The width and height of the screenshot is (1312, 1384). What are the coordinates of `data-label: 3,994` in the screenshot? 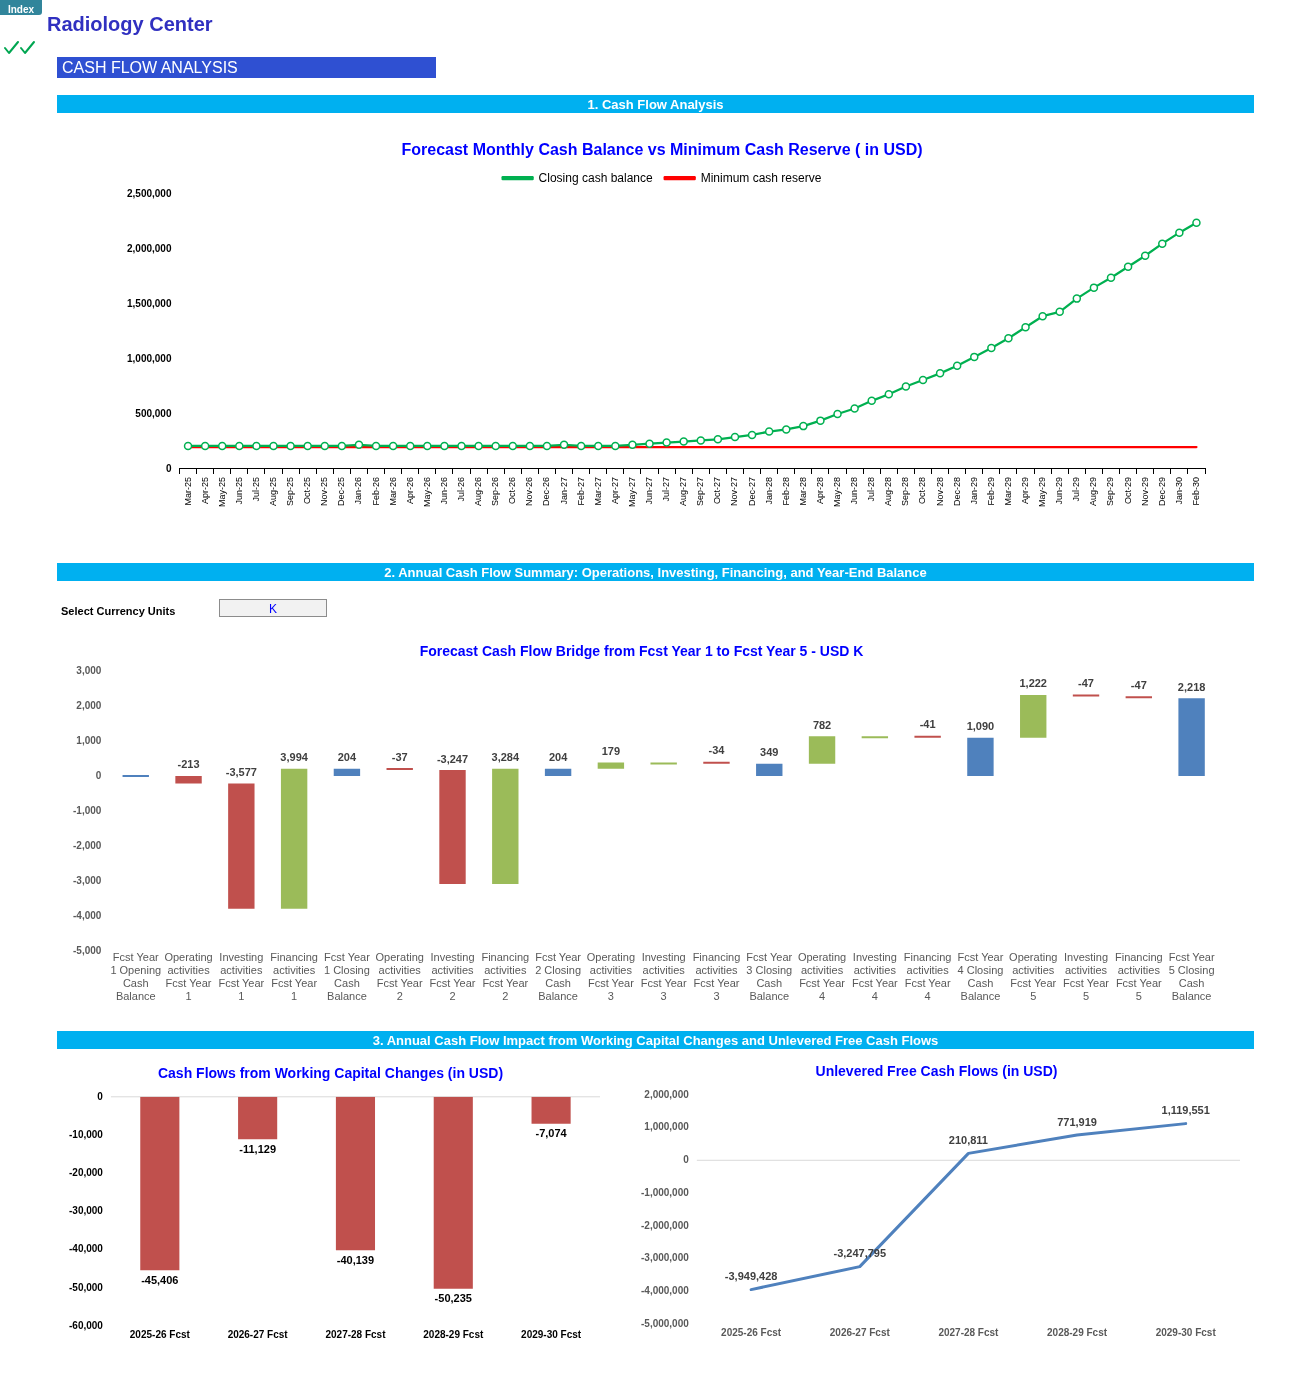 It's located at (294, 757).